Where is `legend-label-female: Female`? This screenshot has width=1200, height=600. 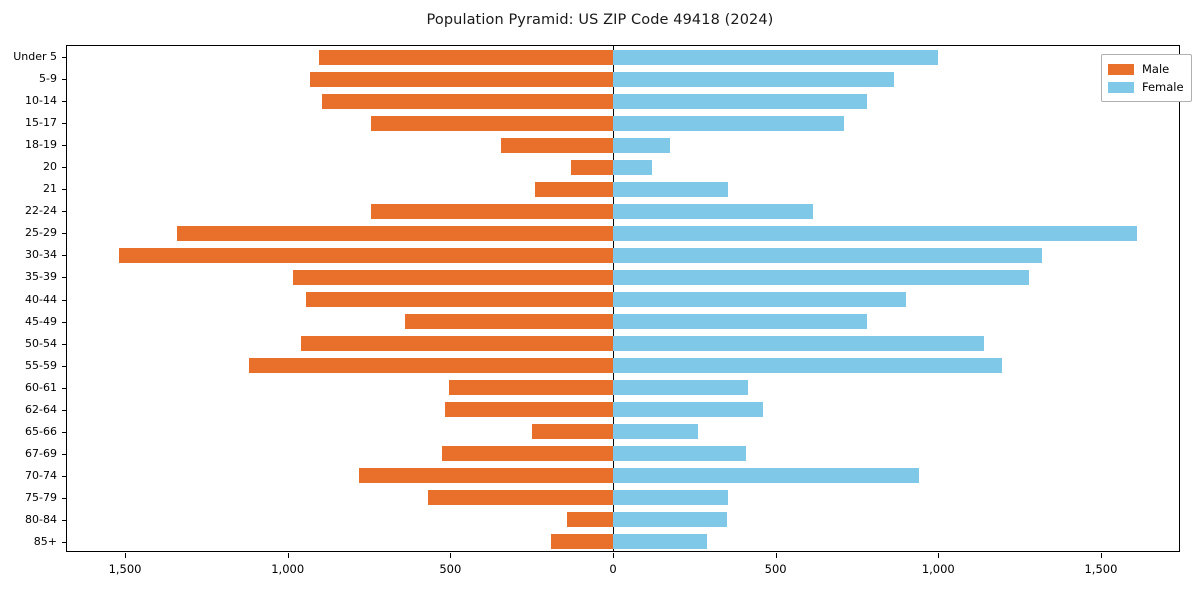
legend-label-female: Female is located at coordinates (1163, 87).